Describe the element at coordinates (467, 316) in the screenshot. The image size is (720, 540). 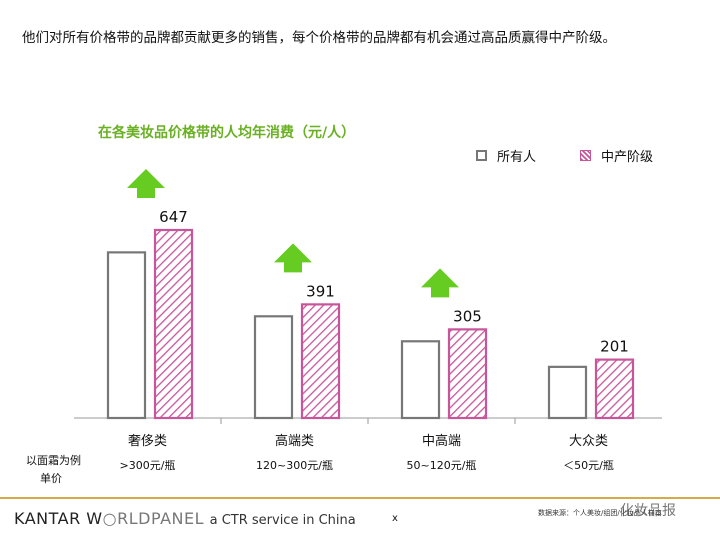
I see `data-label-2: 305` at that location.